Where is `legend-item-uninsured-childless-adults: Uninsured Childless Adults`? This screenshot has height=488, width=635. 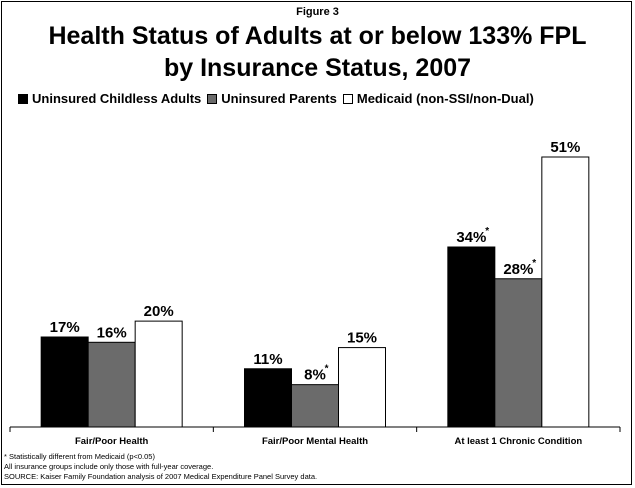 legend-item-uninsured-childless-adults: Uninsured Childless Adults is located at coordinates (109, 98).